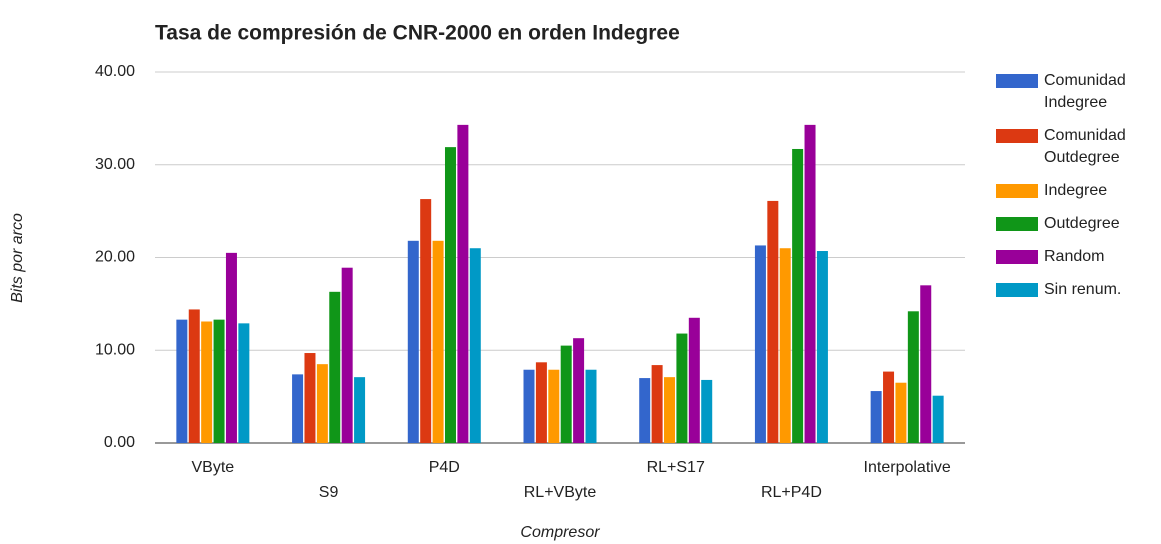 This screenshot has width=1161, height=544. I want to click on legend-label: Random, so click(1074, 256).